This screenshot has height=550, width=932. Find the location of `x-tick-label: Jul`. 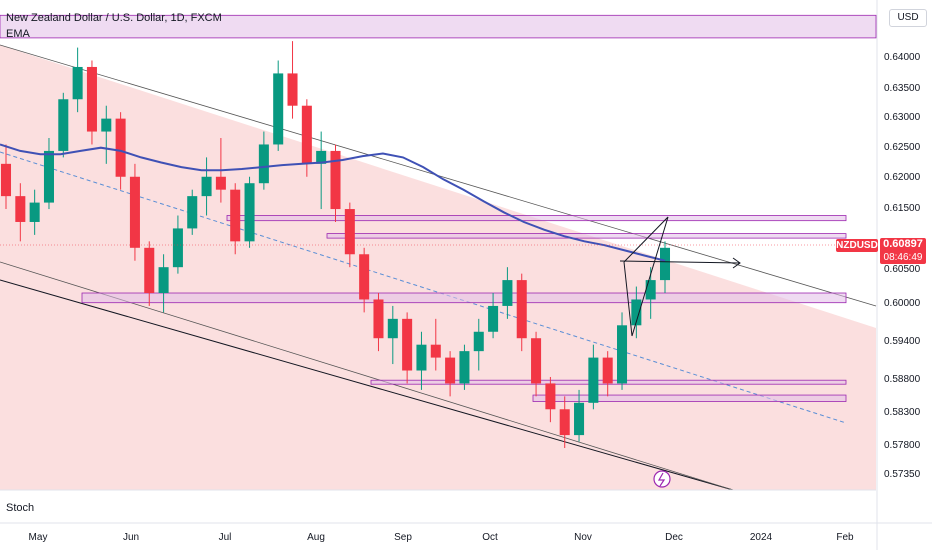

x-tick-label: Jul is located at coordinates (225, 537).